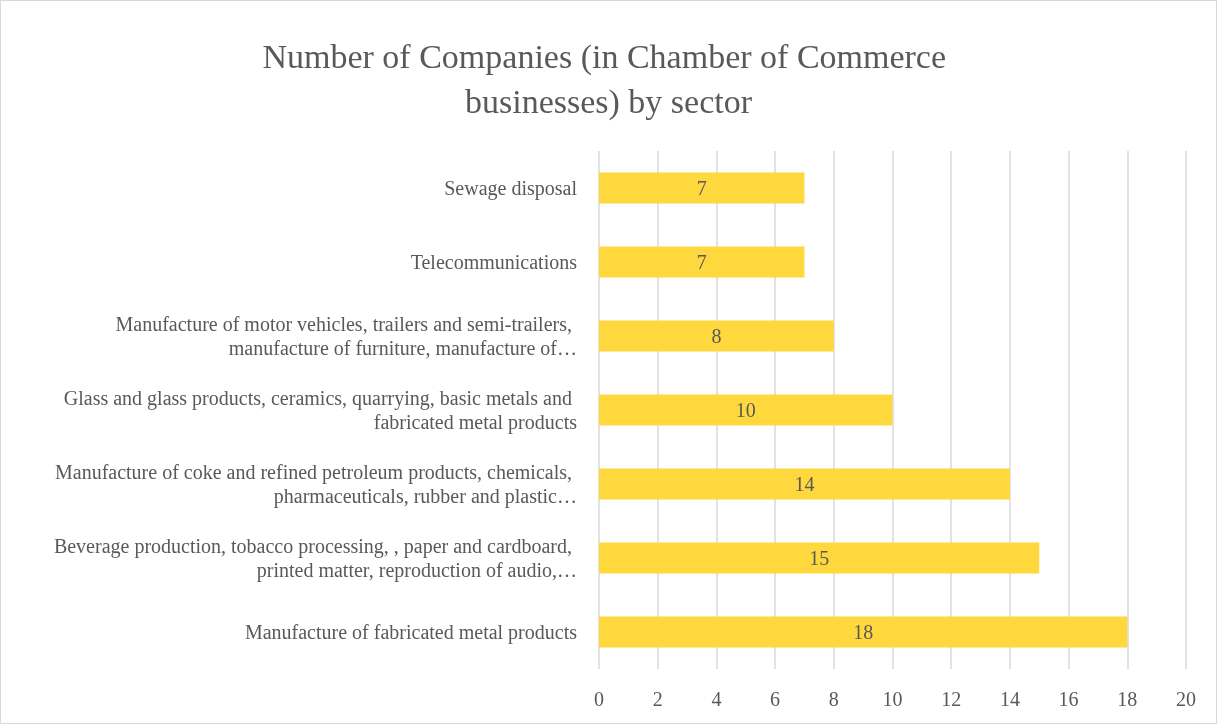 The width and height of the screenshot is (1217, 724). Describe the element at coordinates (833, 699) in the screenshot. I see `x-tick-label: 8` at that location.